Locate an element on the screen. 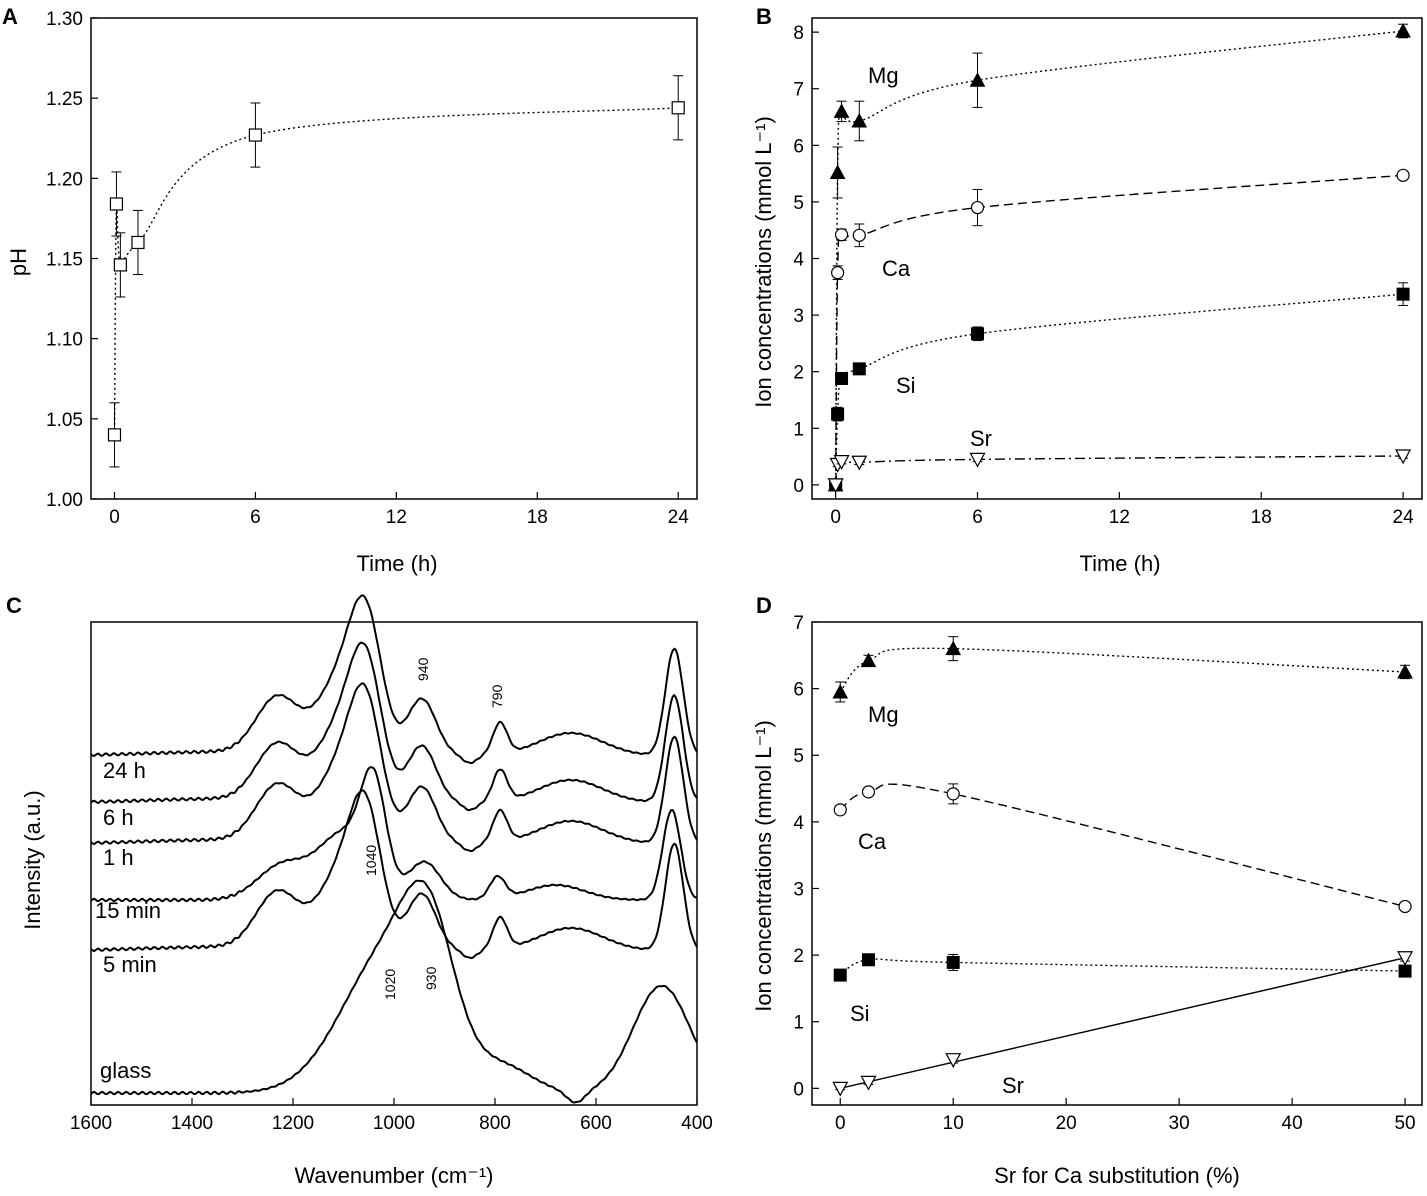 This screenshot has height=1196, width=1427. panel-a-ytick-label: 1.30 is located at coordinates (64, 19).